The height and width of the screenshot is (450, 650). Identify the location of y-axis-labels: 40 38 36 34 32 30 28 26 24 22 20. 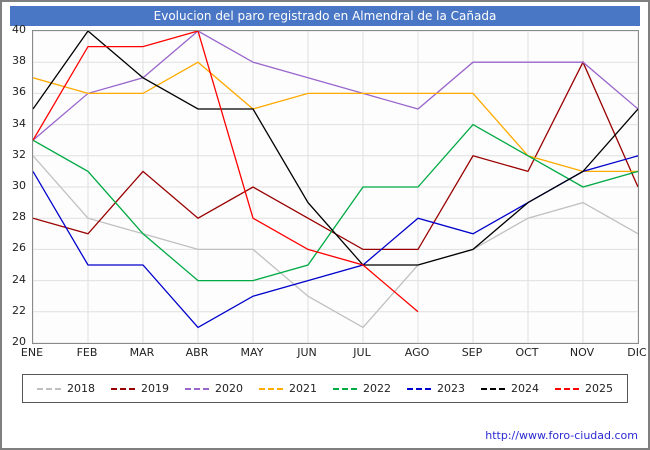
(15, 186).